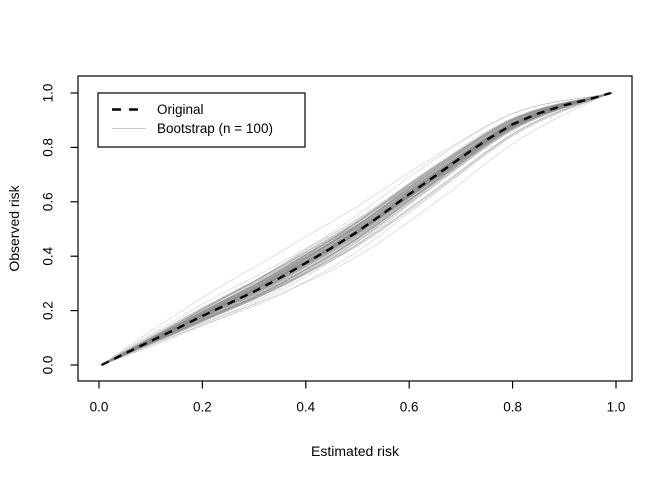 This screenshot has height=480, width=672. I want to click on y-tick-label: 0.8, so click(48, 147).